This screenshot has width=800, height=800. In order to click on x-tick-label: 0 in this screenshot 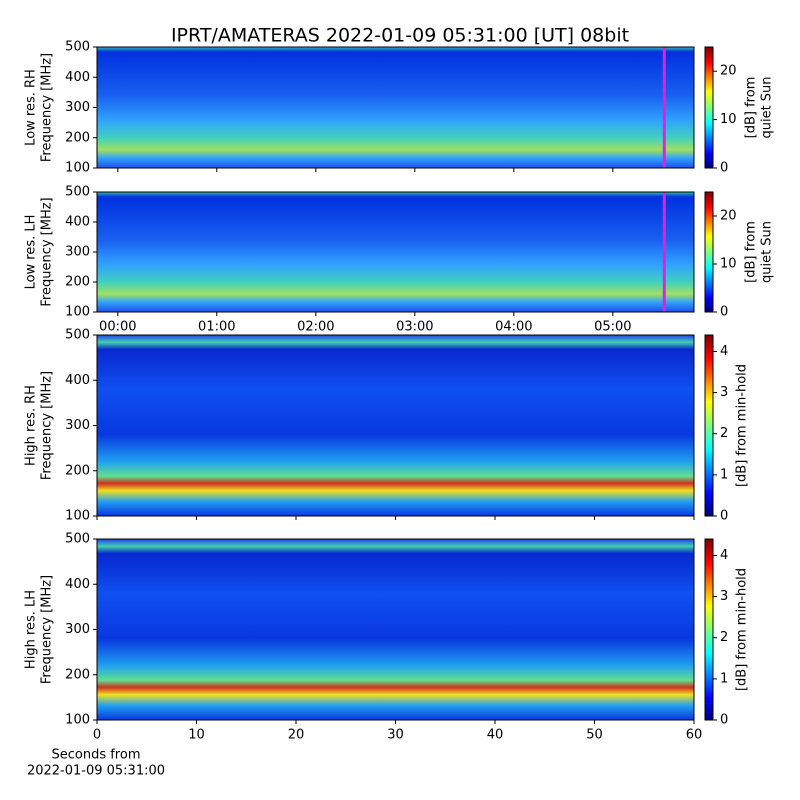, I will do `click(97, 735)`.